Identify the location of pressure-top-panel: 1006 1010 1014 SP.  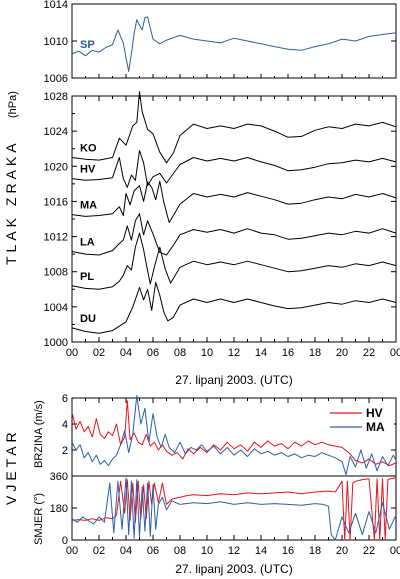
(220, 42).